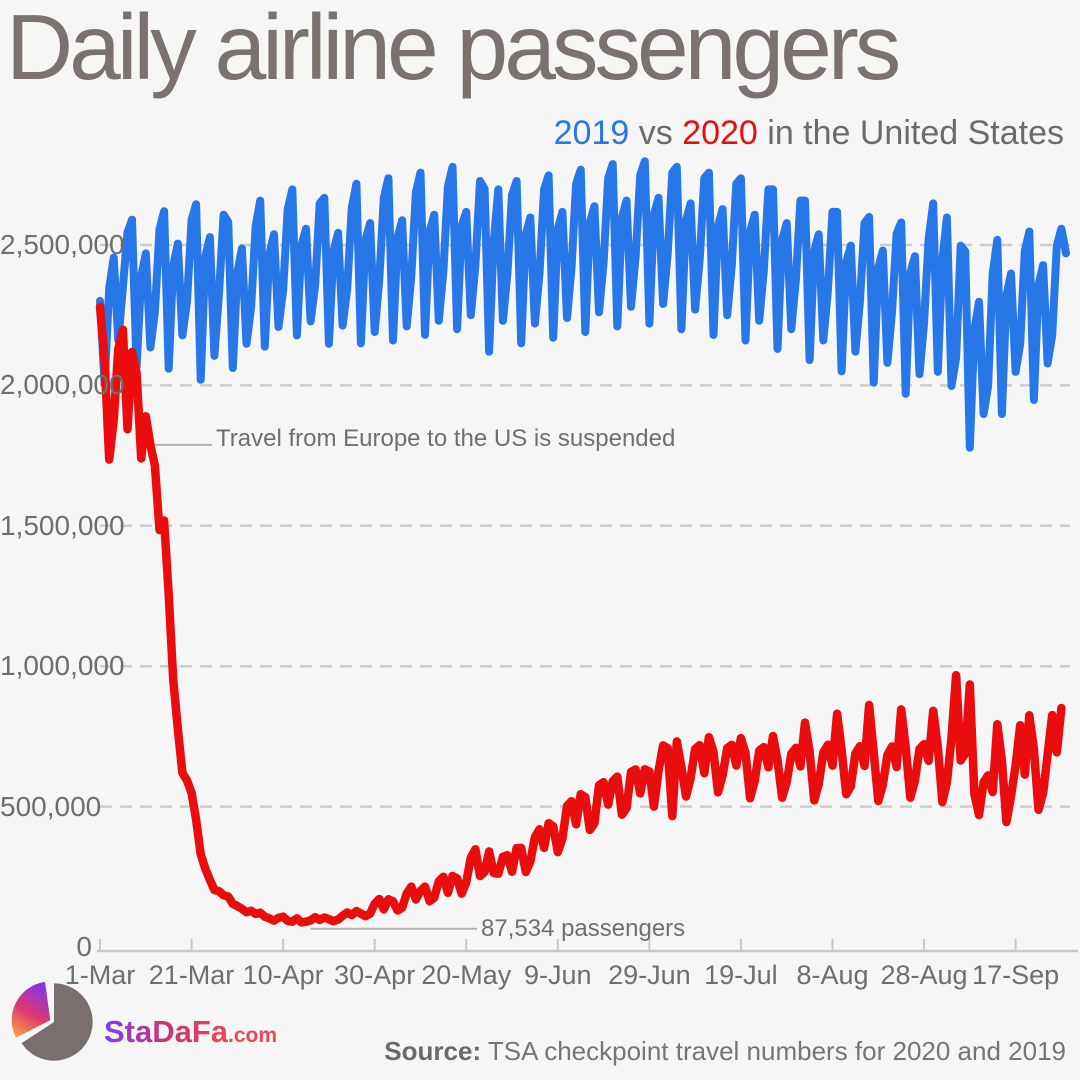 This screenshot has height=1080, width=1080. I want to click on y-axis-label-2000k: 2,000,000, so click(62, 385).